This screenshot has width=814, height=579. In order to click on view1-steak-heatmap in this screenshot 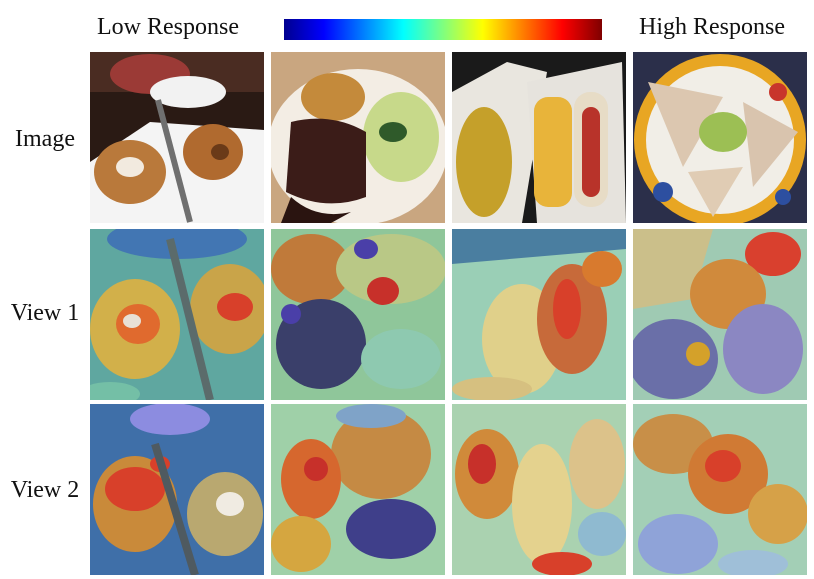, I will do `click(358, 314)`.